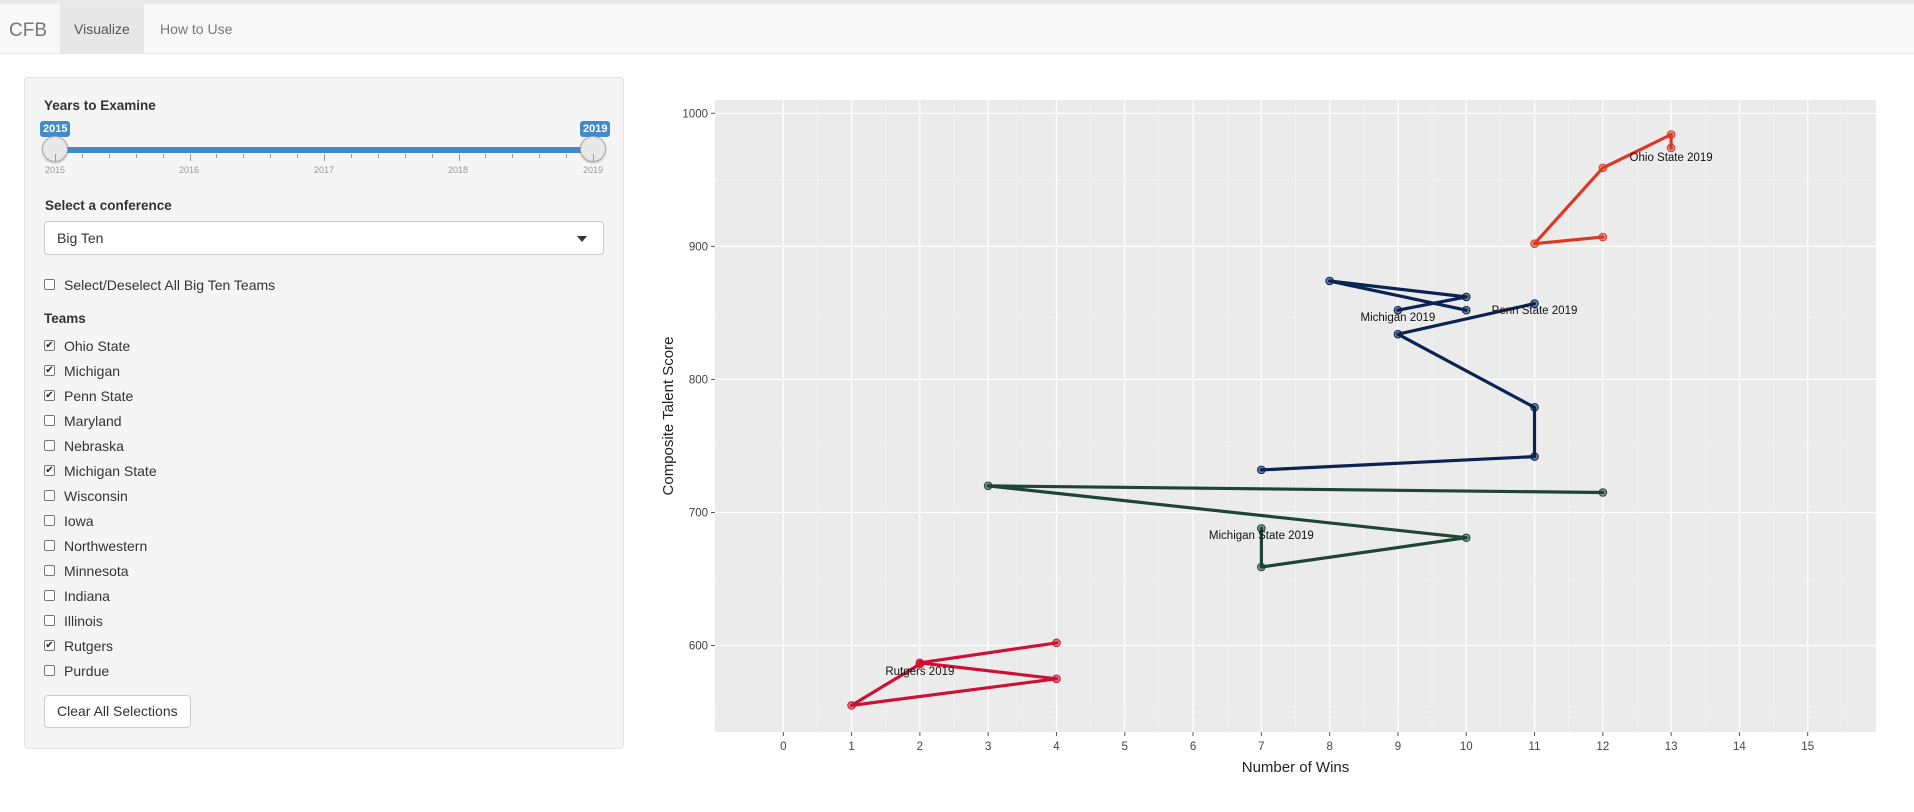 Image resolution: width=1914 pixels, height=812 pixels. What do you see at coordinates (1807, 747) in the screenshot?
I see `x-tick-label: 15` at bounding box center [1807, 747].